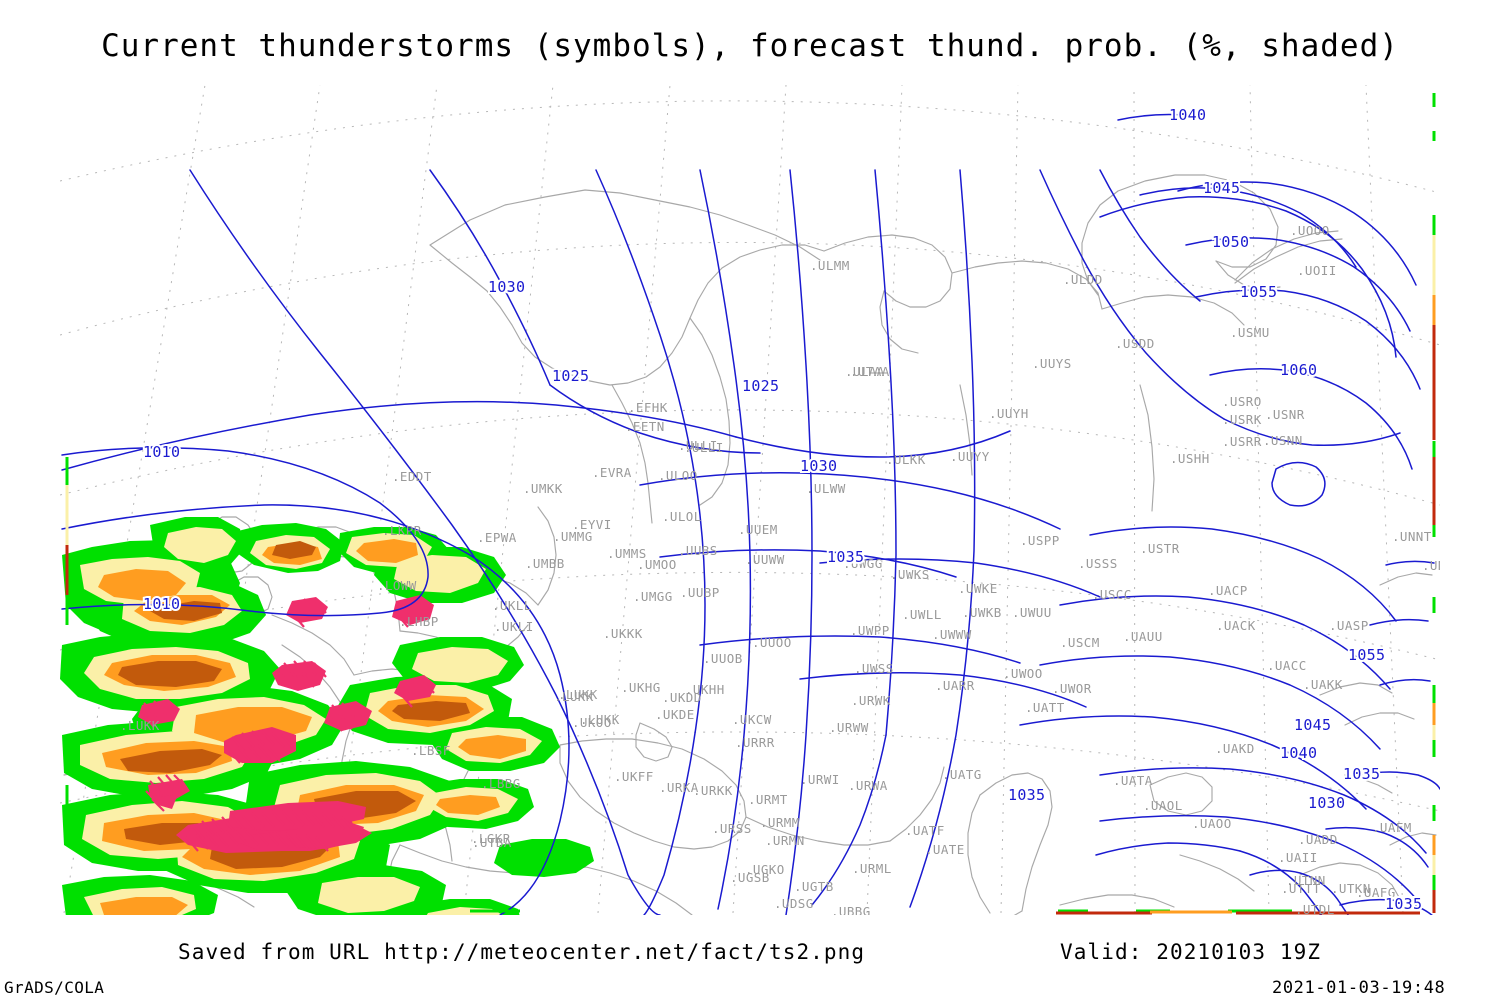 The height and width of the screenshot is (1000, 1500). What do you see at coordinates (402, 530) in the screenshot?
I see `station-label: .LKPR` at bounding box center [402, 530].